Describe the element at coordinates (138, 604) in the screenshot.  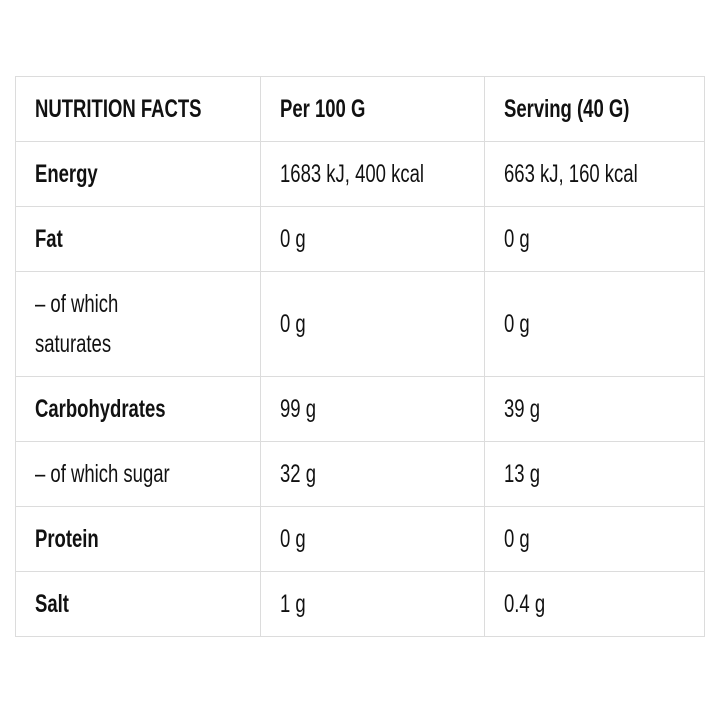
I see `row-label-cell: Salt` at that location.